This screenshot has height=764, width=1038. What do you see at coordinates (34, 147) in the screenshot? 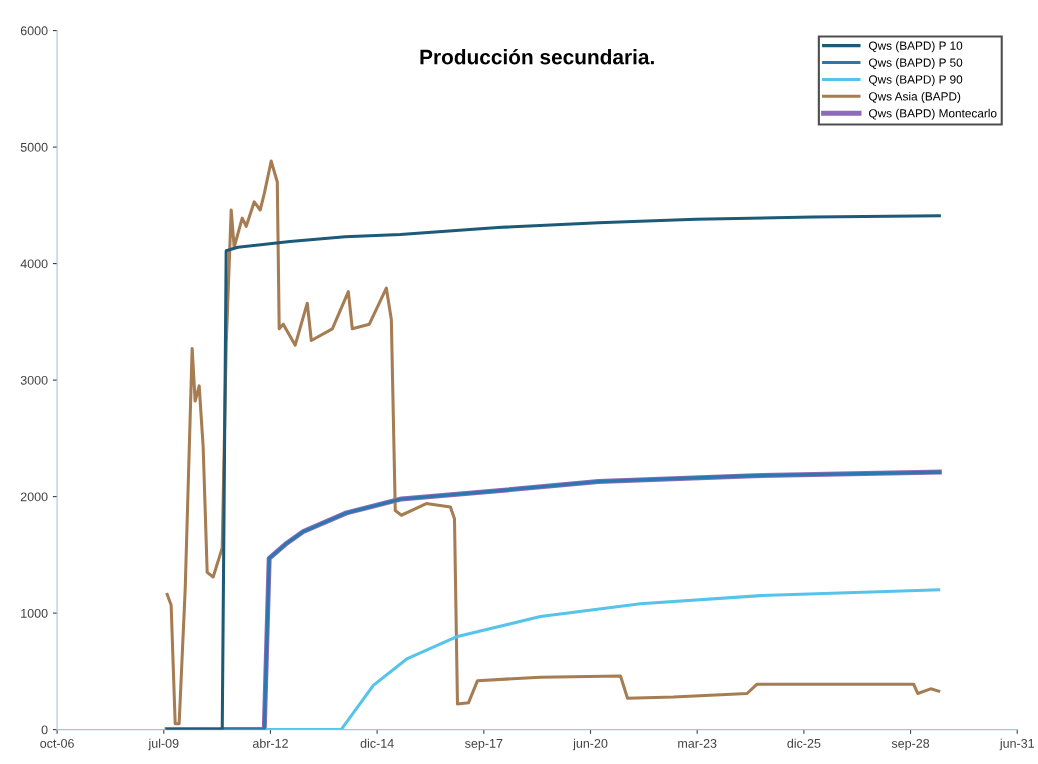
I see `y-tick-label: 5000` at bounding box center [34, 147].